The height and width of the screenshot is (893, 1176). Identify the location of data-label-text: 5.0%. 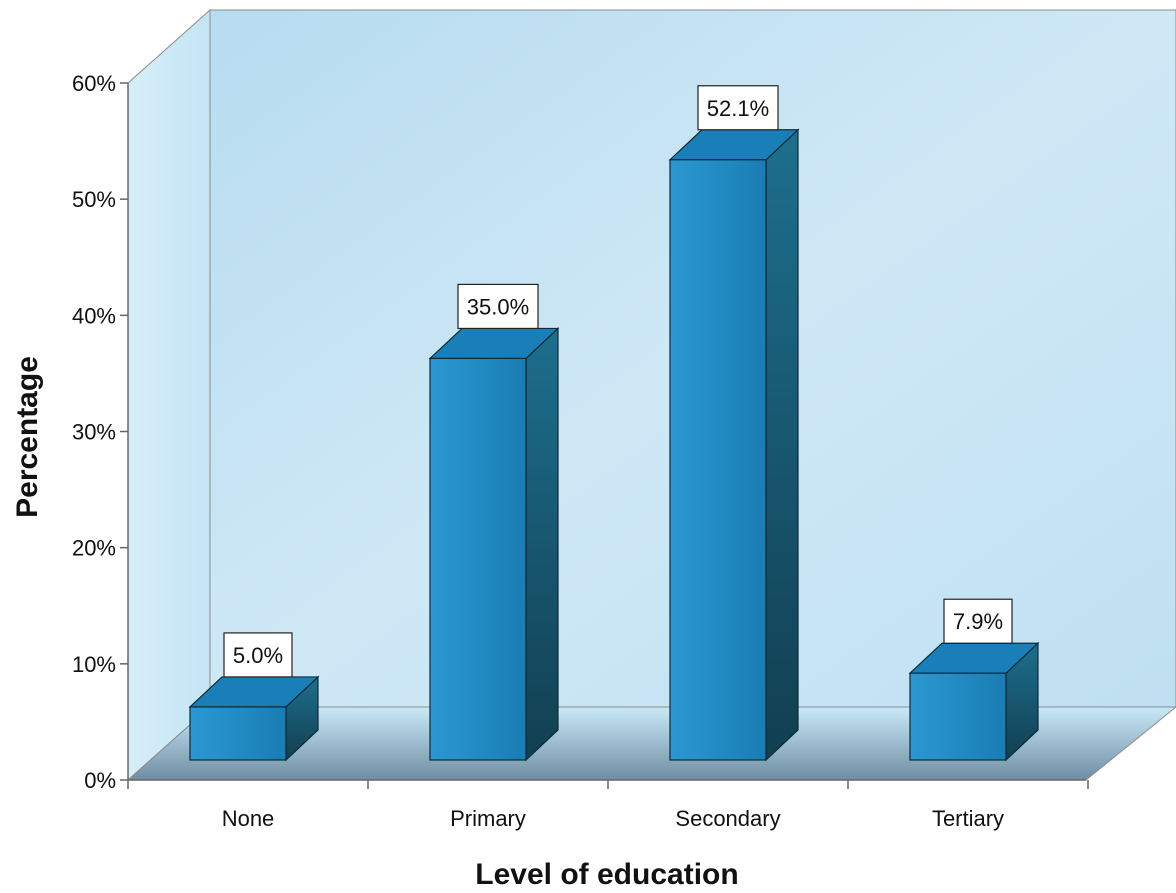
(258, 655).